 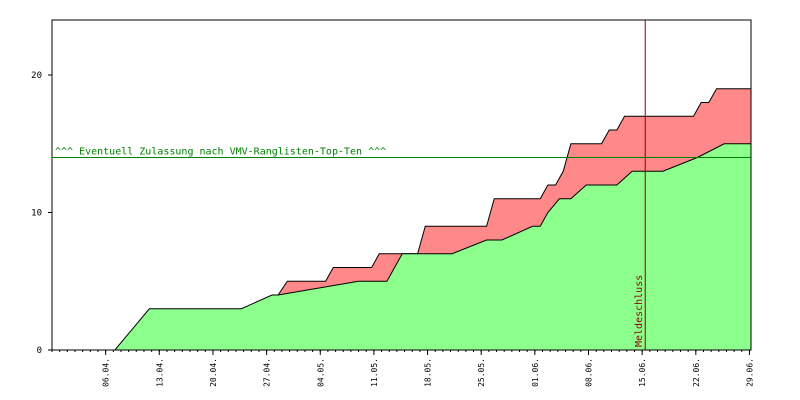 I want to click on x-tick-label: 27.04., so click(x=267, y=372).